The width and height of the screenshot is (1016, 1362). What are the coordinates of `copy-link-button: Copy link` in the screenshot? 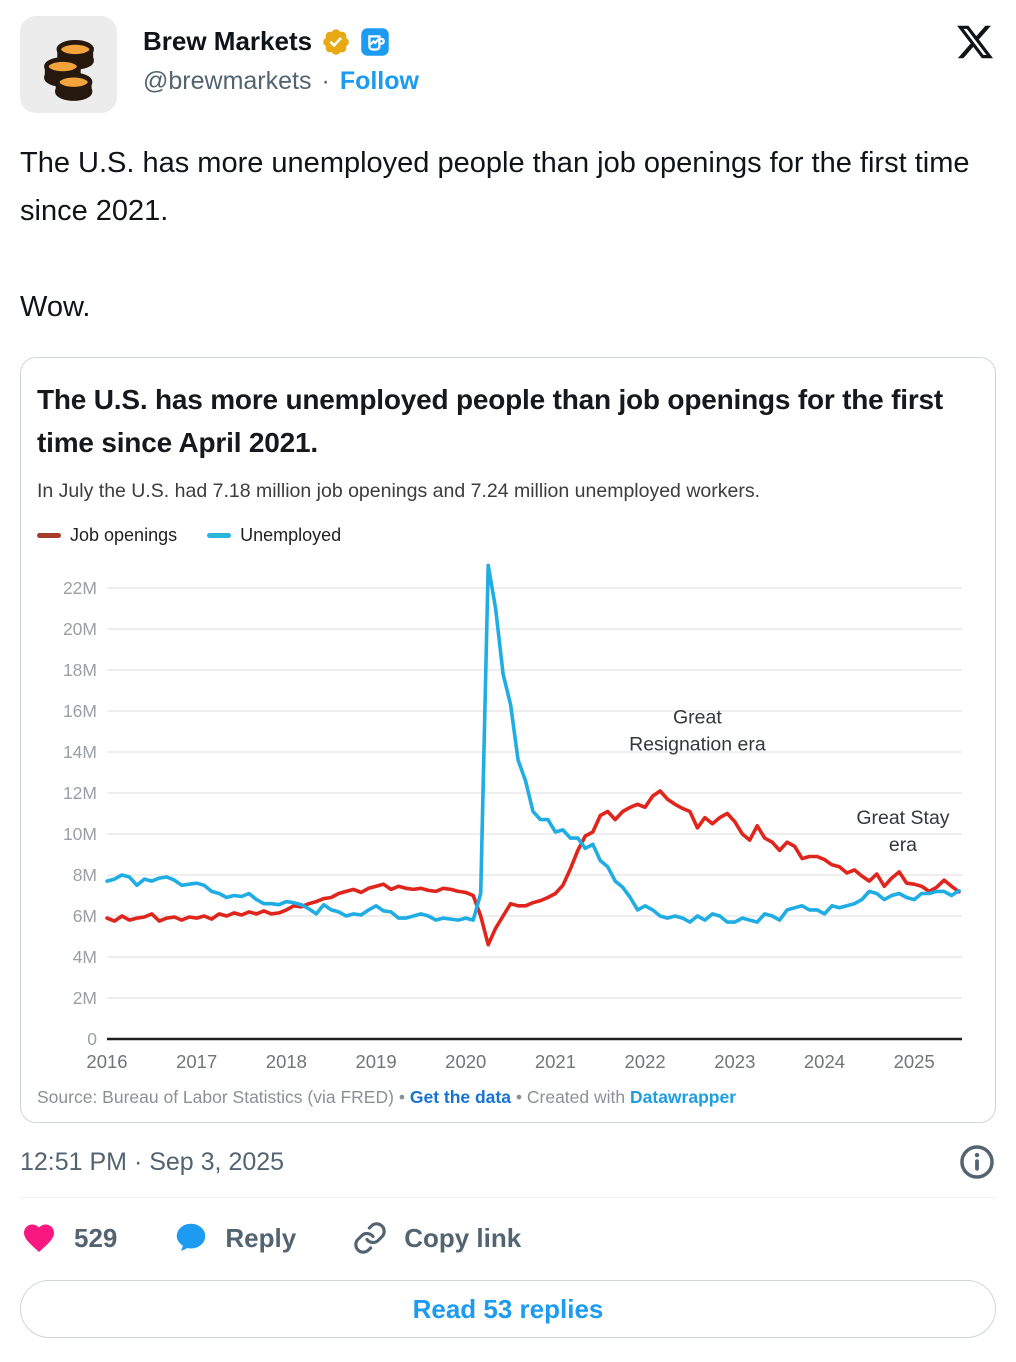 It's located at (436, 1238).